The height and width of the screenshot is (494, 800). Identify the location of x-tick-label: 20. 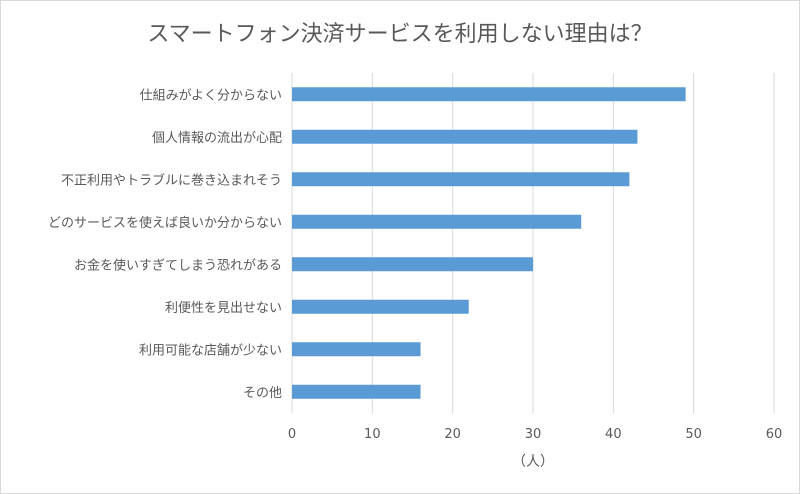
(452, 434).